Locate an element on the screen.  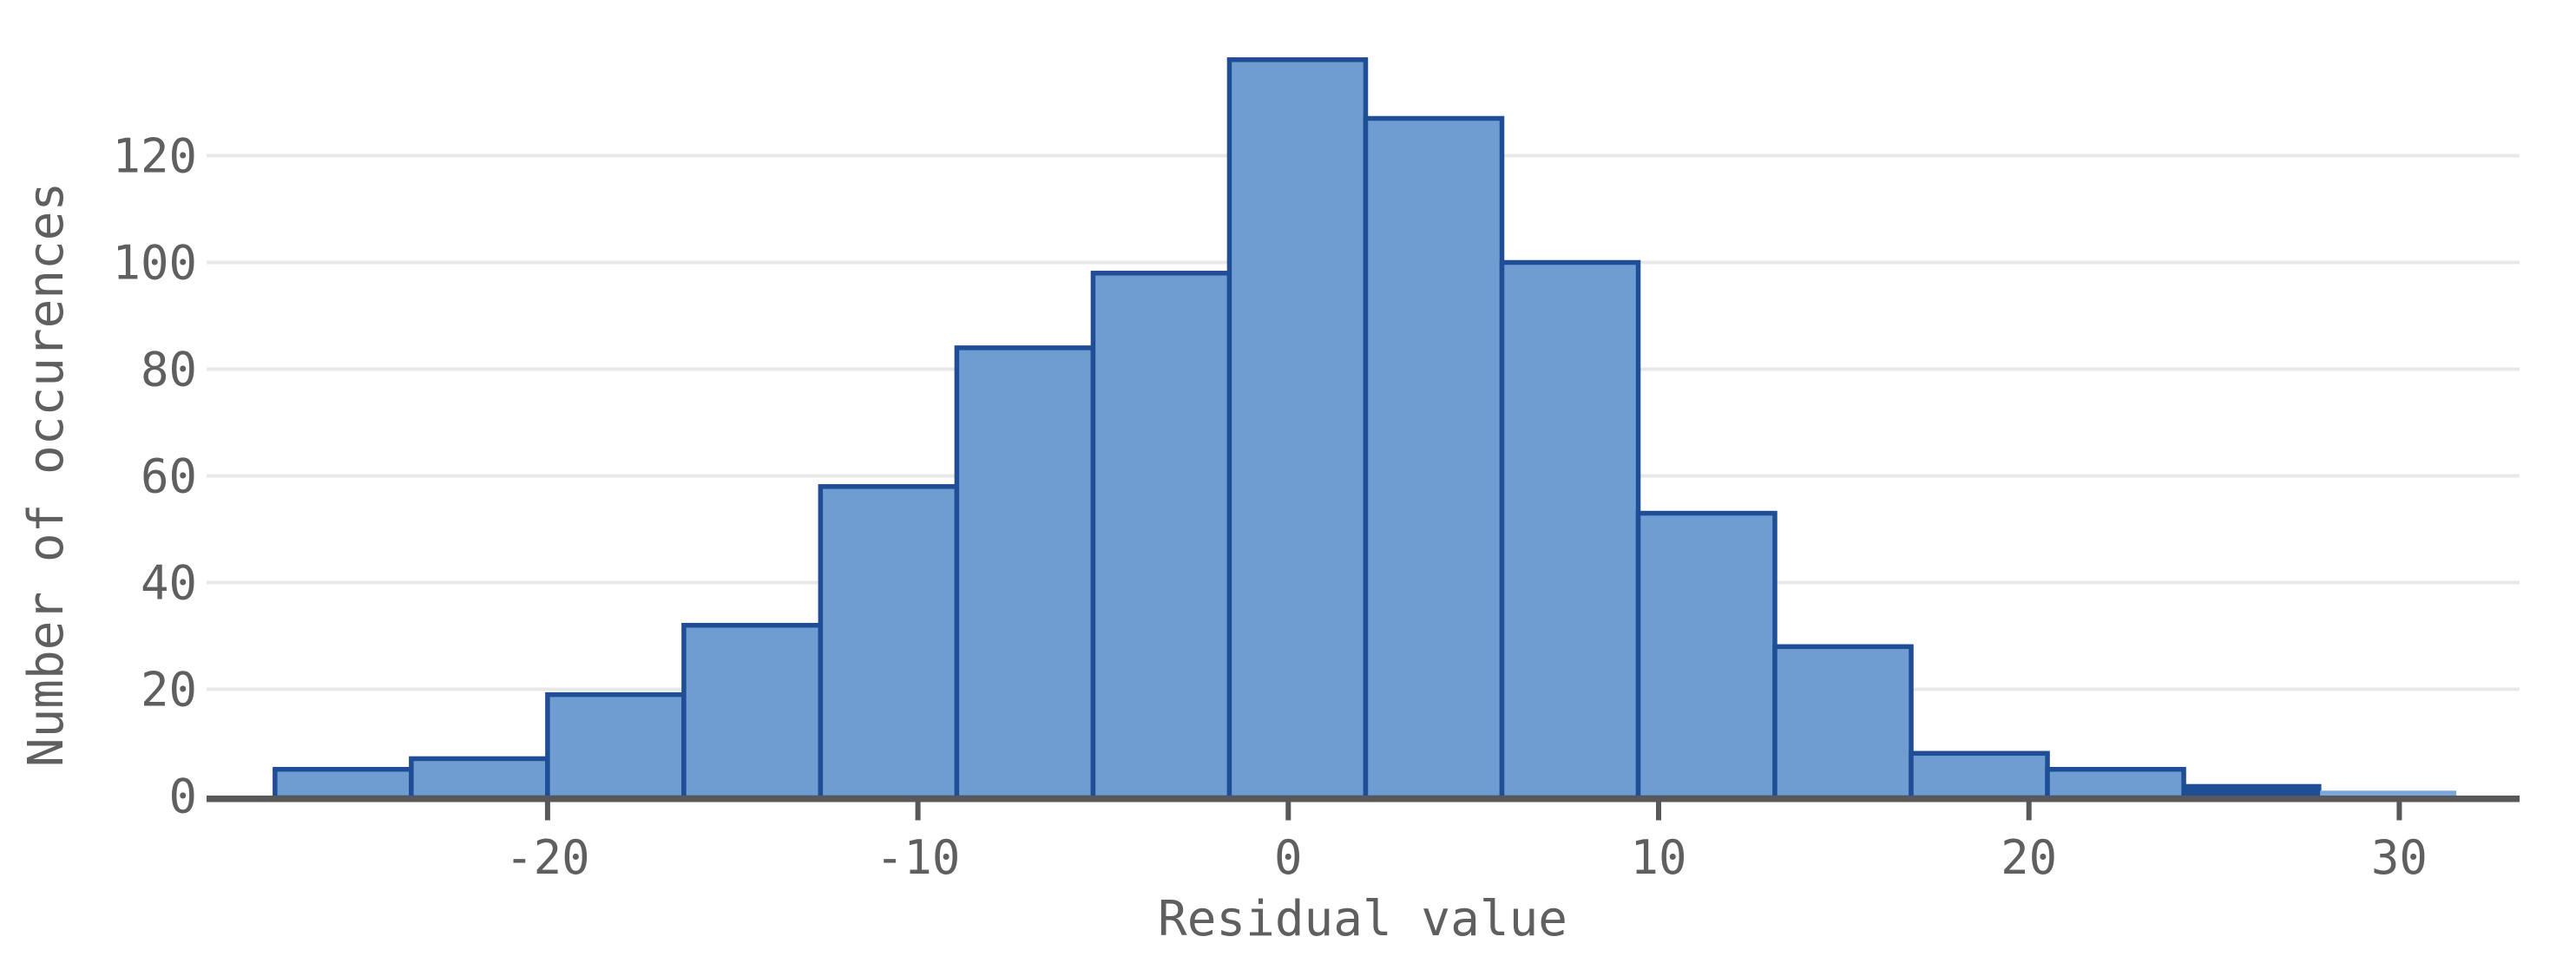
y-tick-label-0: 0 is located at coordinates (182, 797).